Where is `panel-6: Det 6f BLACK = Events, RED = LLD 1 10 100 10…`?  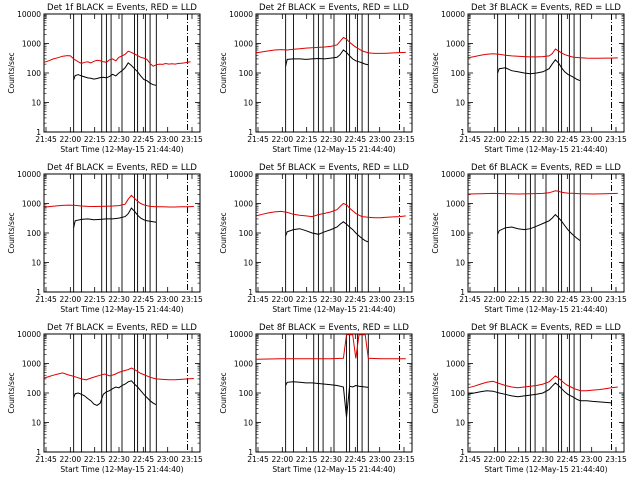 panel-6: Det 6f BLACK = Events, RED = LLD 1 10 100 10… is located at coordinates (529, 238).